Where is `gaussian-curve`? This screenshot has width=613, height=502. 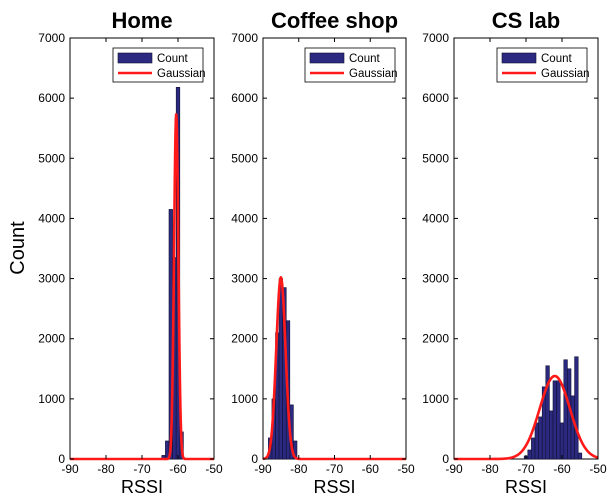
gaussian-curve is located at coordinates (526, 417).